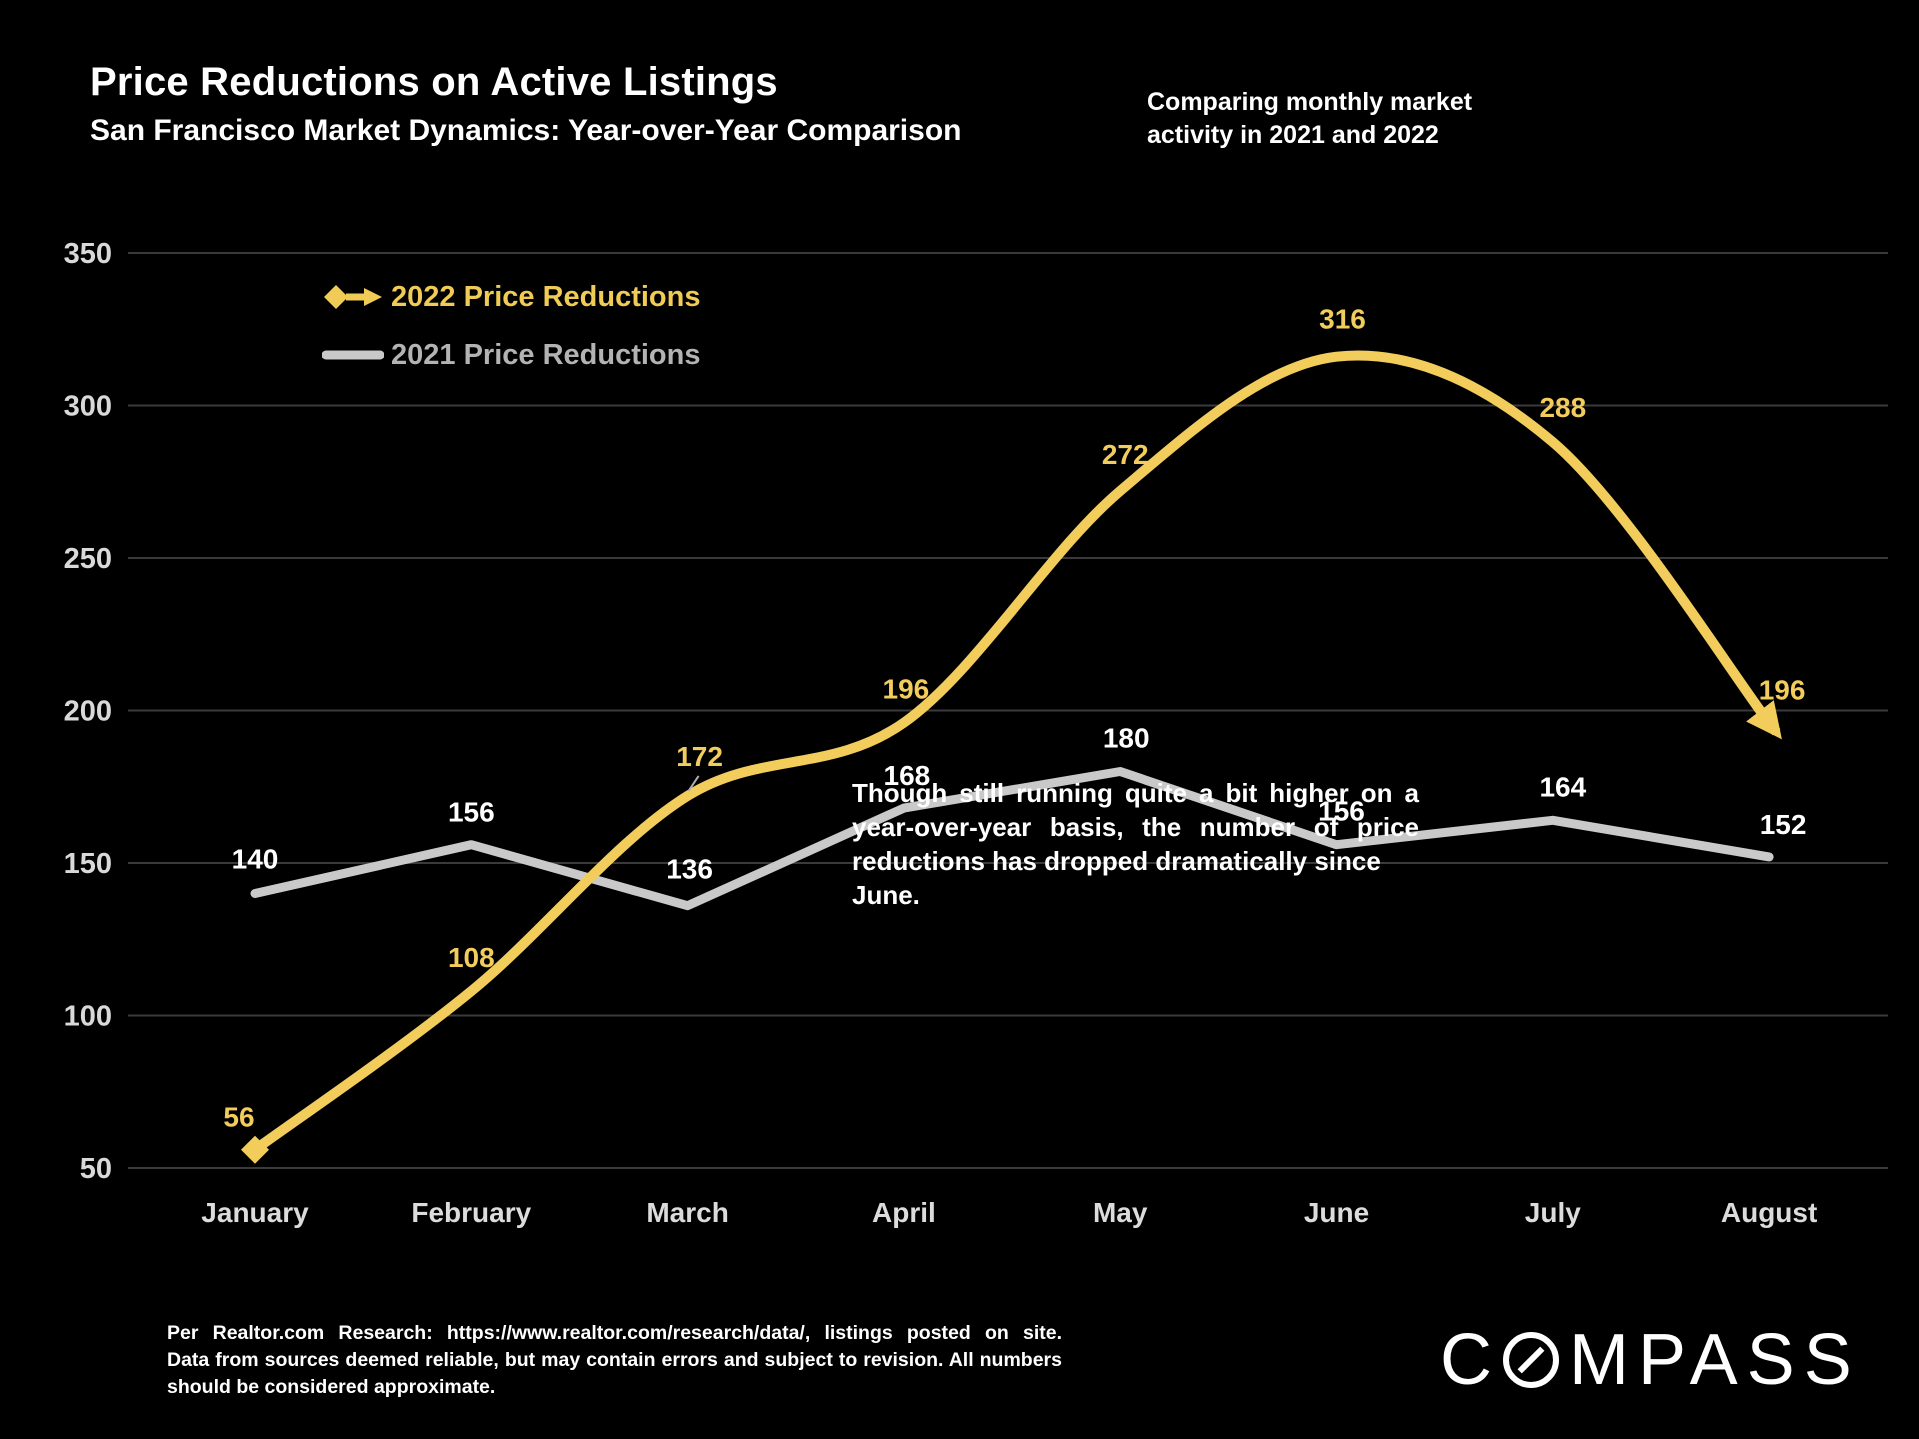 The image size is (1919, 1439). What do you see at coordinates (1562, 407) in the screenshot?
I see `data-label-2022: 288` at bounding box center [1562, 407].